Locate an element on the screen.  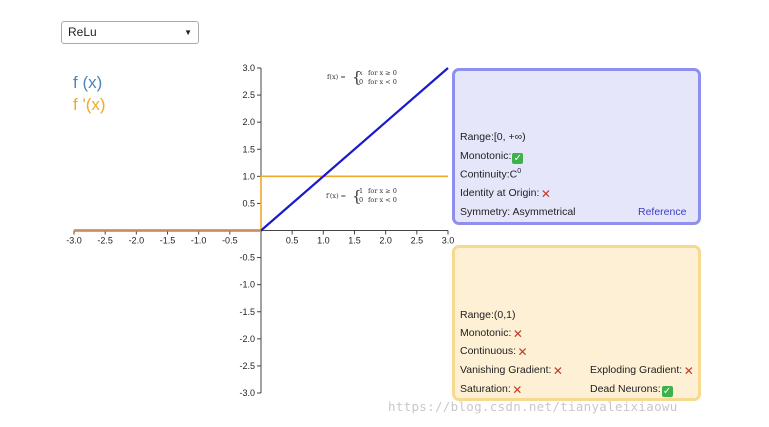
function-continuity-sup: 0 is located at coordinates (519, 171).